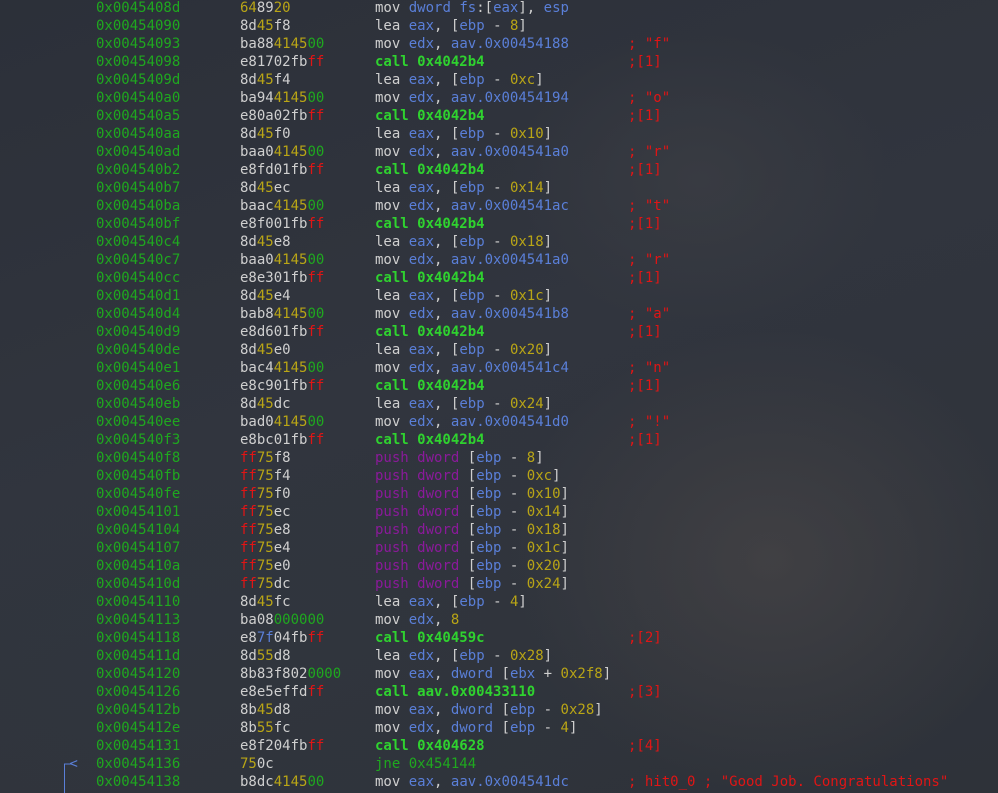 The width and height of the screenshot is (998, 793). I want to click on disasm-line: 0x004540aa 8d45f0 lea eax, [ebp - 0x10], so click(499, 134).